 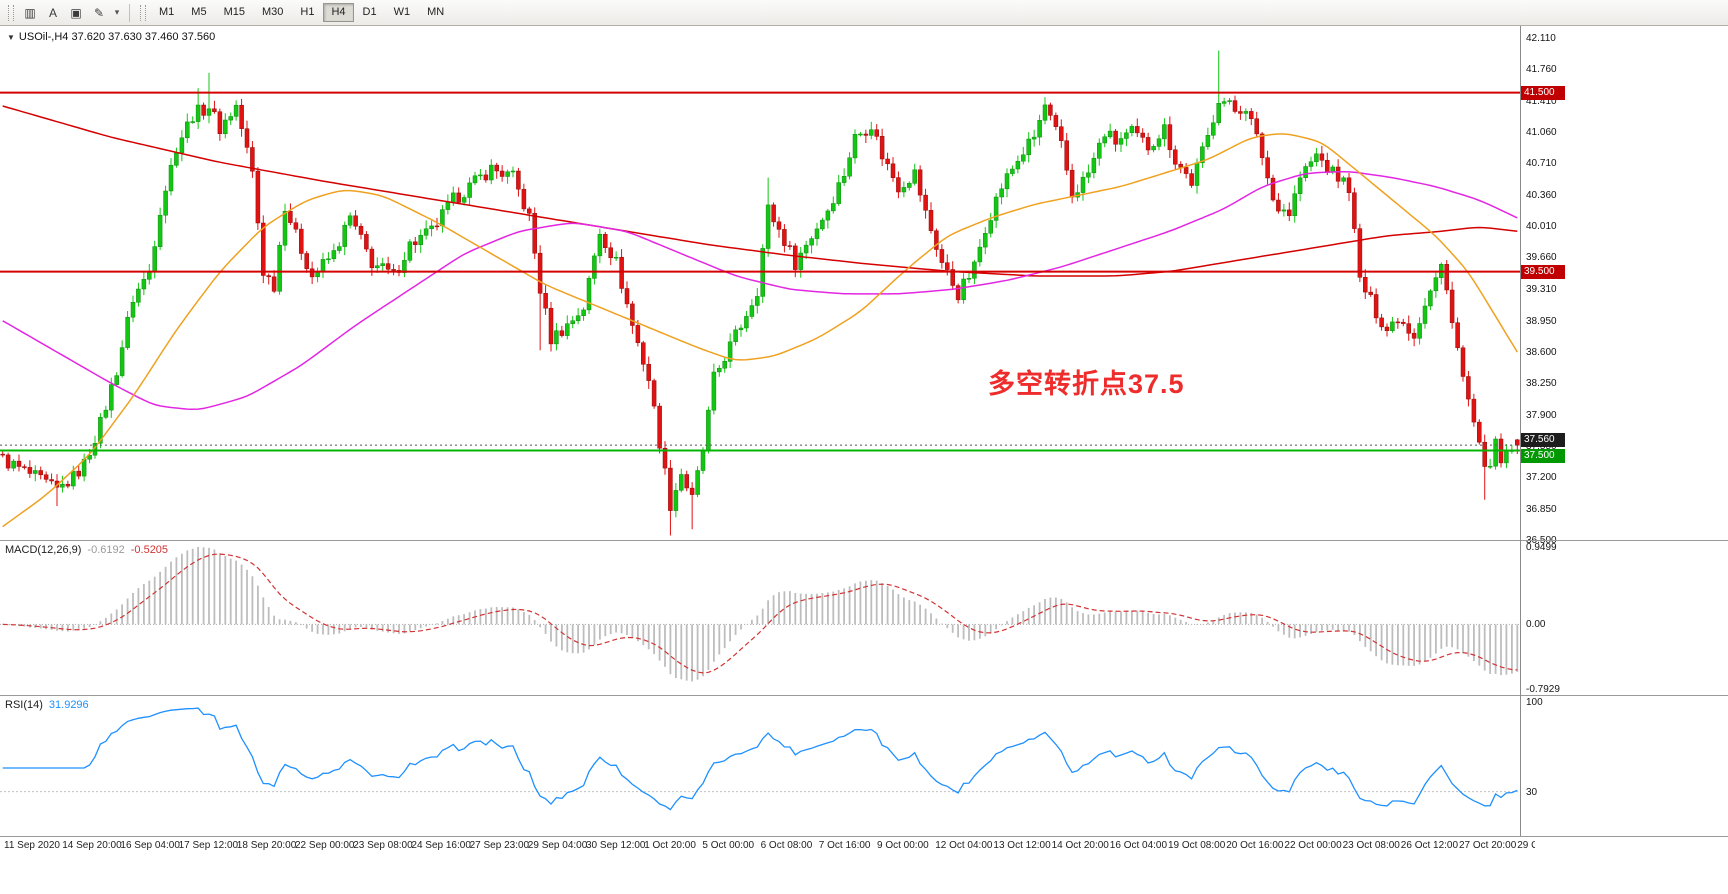 What do you see at coordinates (1541, 38) in the screenshot?
I see `price-axis-tick: 42.110` at bounding box center [1541, 38].